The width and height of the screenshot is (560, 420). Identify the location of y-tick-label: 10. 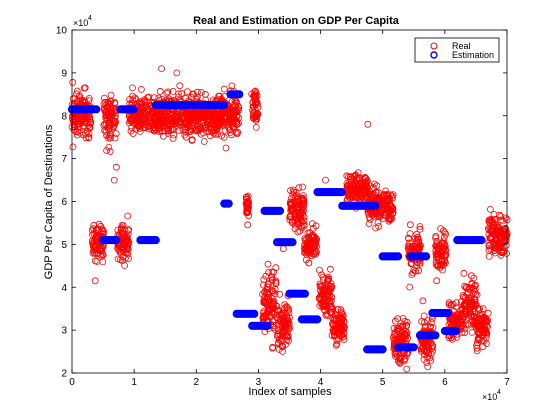
(62, 31).